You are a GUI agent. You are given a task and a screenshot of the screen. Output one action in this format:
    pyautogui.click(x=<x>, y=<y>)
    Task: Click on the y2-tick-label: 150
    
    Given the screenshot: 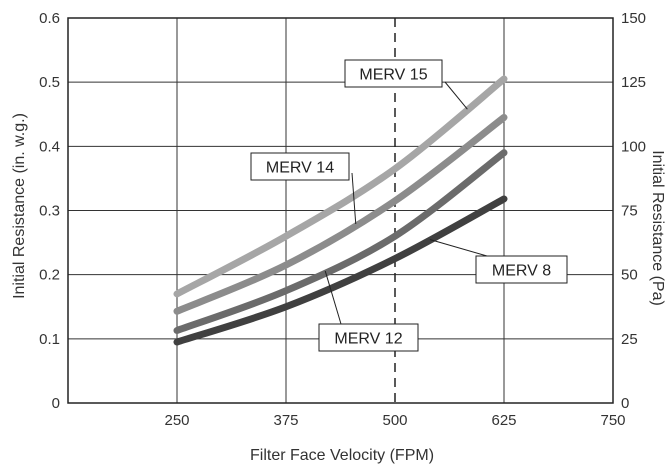 What is the action you would take?
    pyautogui.click(x=633, y=18)
    